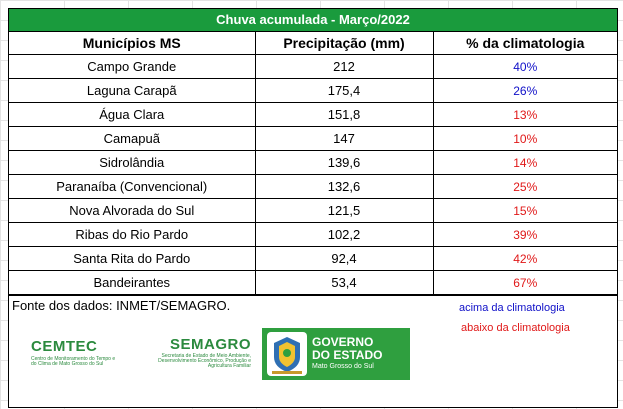 Image resolution: width=623 pixels, height=409 pixels. I want to click on precipitation-cell: 139,6, so click(344, 162).